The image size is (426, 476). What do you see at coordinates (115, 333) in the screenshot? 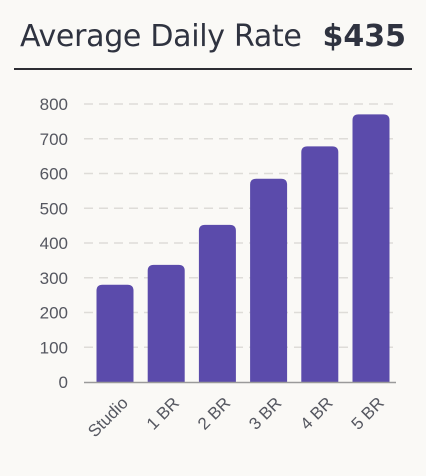
I see `bar-studio` at bounding box center [115, 333].